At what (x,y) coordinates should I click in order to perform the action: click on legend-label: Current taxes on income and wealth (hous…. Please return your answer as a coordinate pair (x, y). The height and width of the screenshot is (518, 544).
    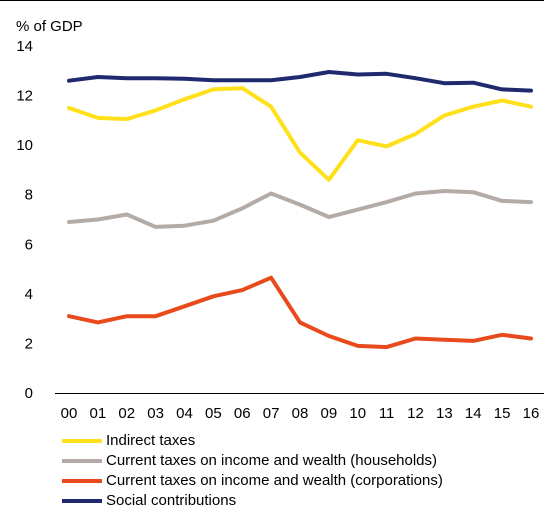
    Looking at the image, I should click on (272, 460).